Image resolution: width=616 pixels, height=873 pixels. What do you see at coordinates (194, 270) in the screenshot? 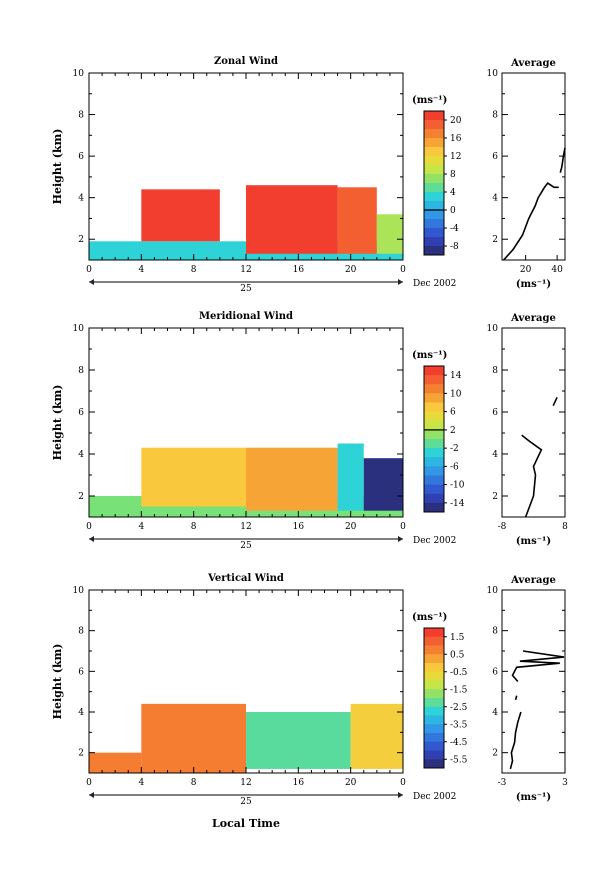
I see `x-tick-label: 8` at bounding box center [194, 270].